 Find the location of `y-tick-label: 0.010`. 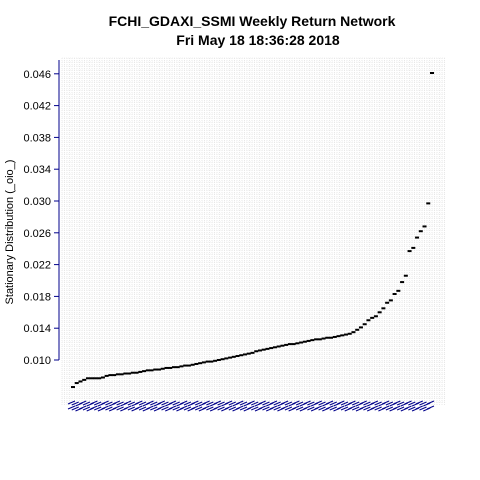

y-tick-label: 0.010 is located at coordinates (37, 361).